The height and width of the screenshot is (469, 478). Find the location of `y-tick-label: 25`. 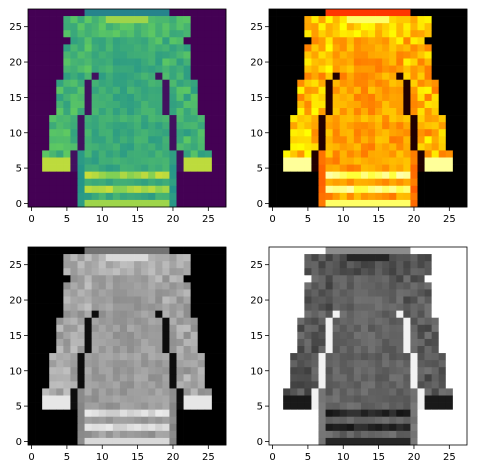

y-tick-label: 25 is located at coordinates (256, 27).